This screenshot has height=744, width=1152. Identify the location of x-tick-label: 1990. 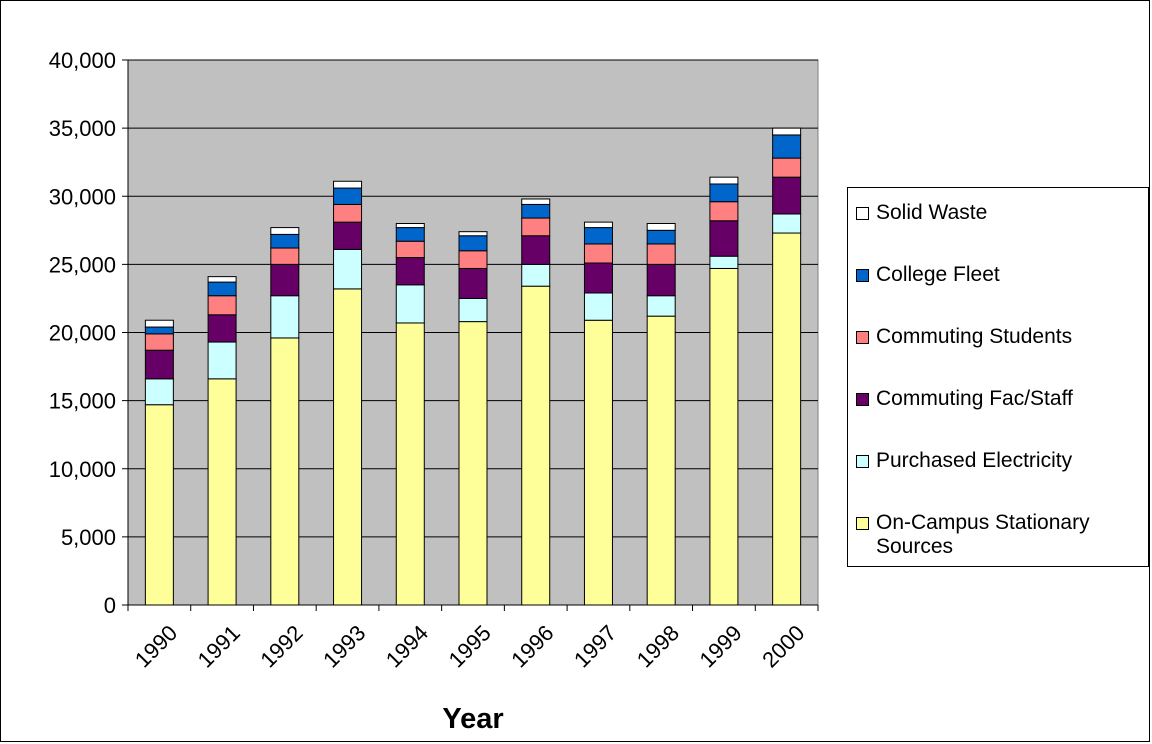
(156, 646).